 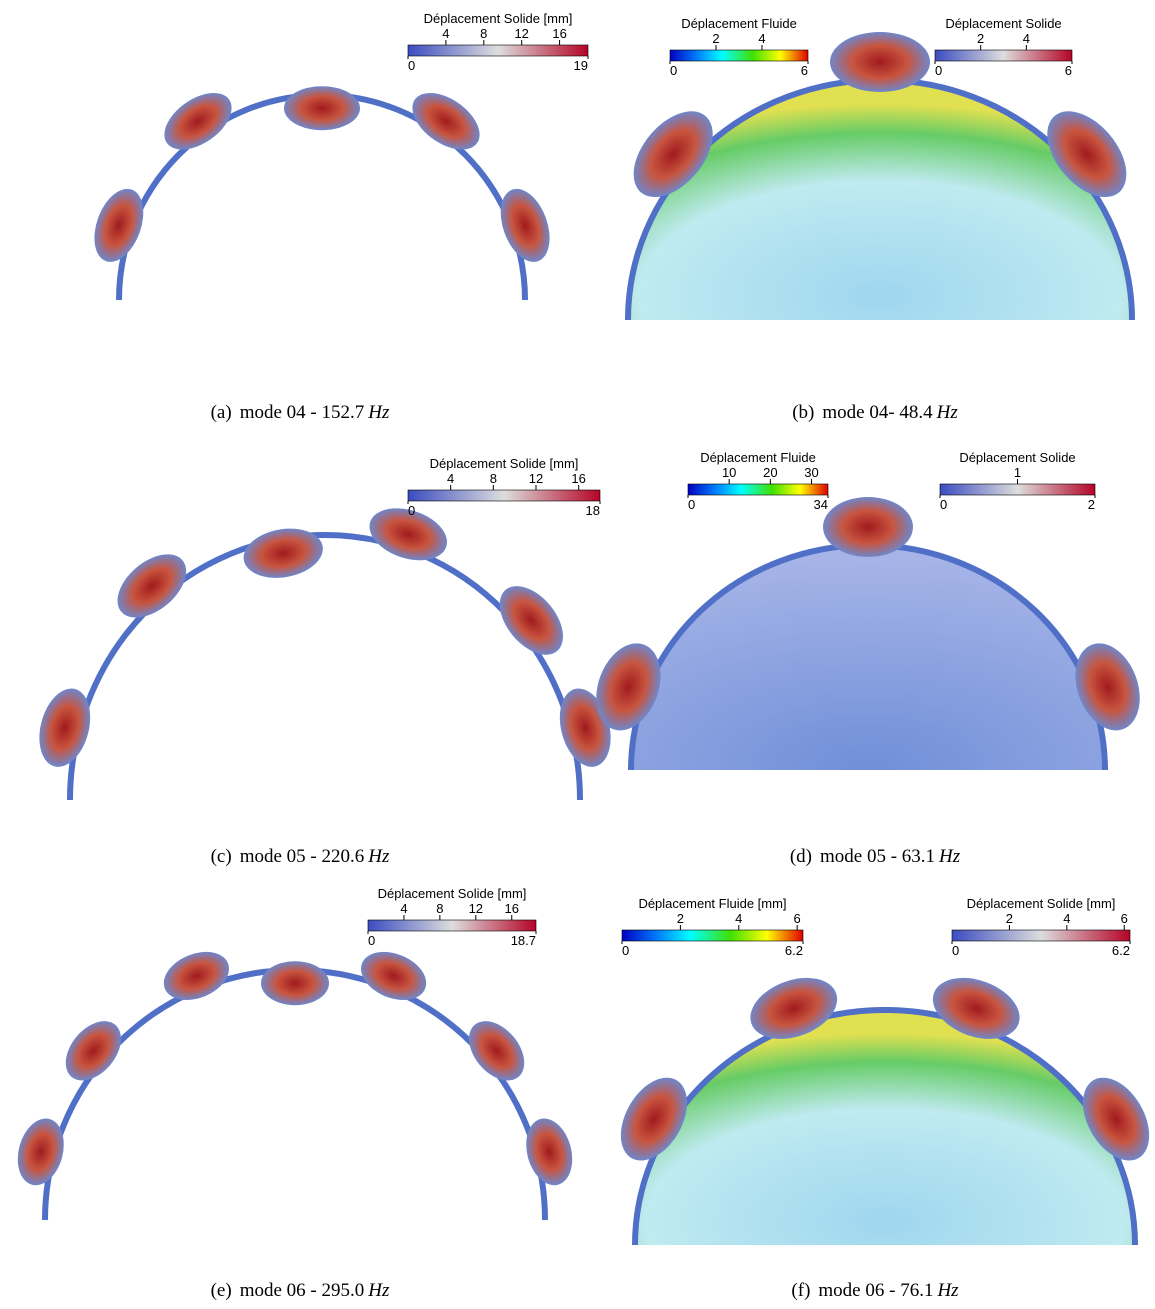 I want to click on structure, so click(x=325, y=666).